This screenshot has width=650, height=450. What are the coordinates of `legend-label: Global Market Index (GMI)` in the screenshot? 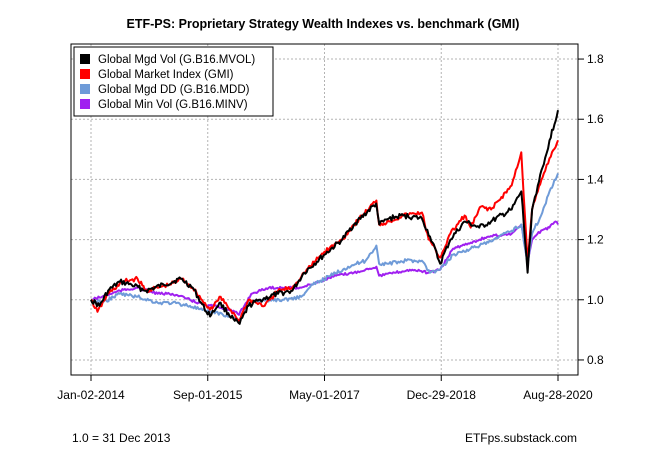 It's located at (166, 75).